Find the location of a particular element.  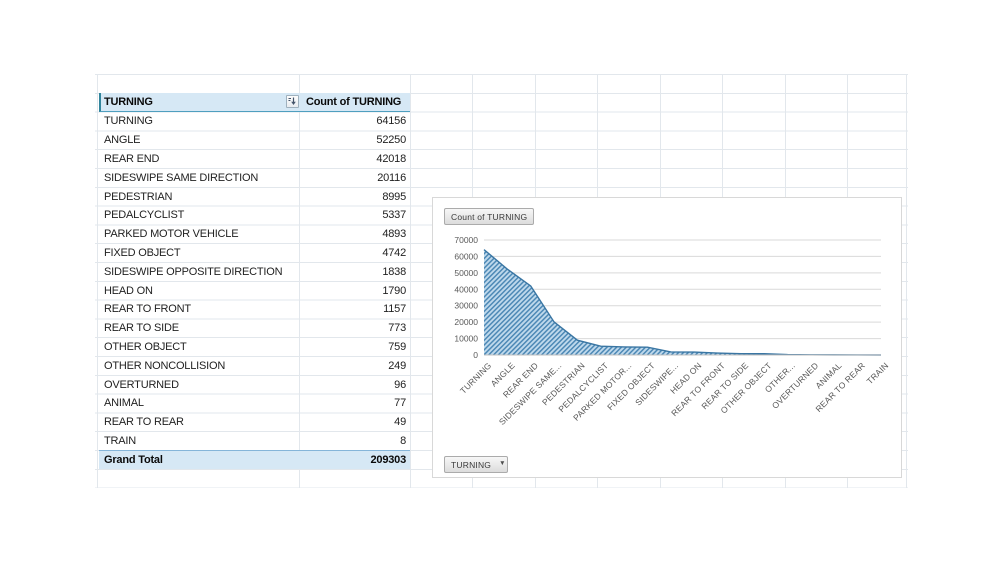

svg-text: 20000 is located at coordinates (466, 322).